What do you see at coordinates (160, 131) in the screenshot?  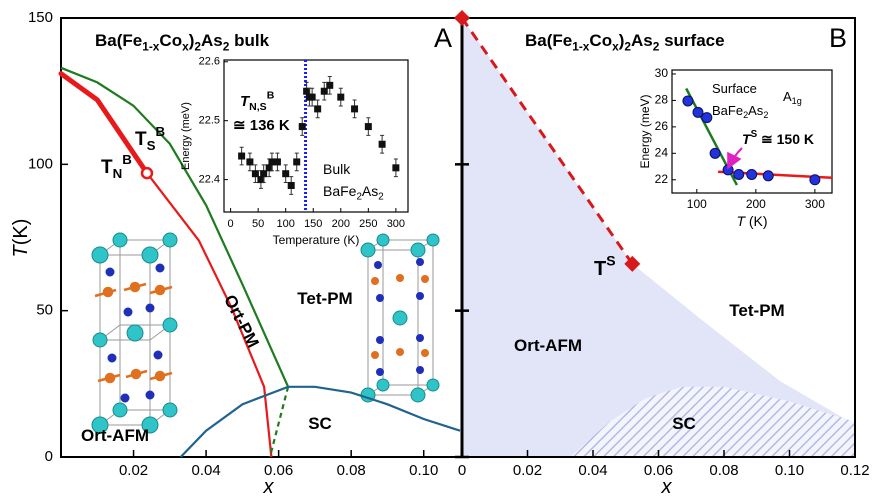 I see `text-part: B` at bounding box center [160, 131].